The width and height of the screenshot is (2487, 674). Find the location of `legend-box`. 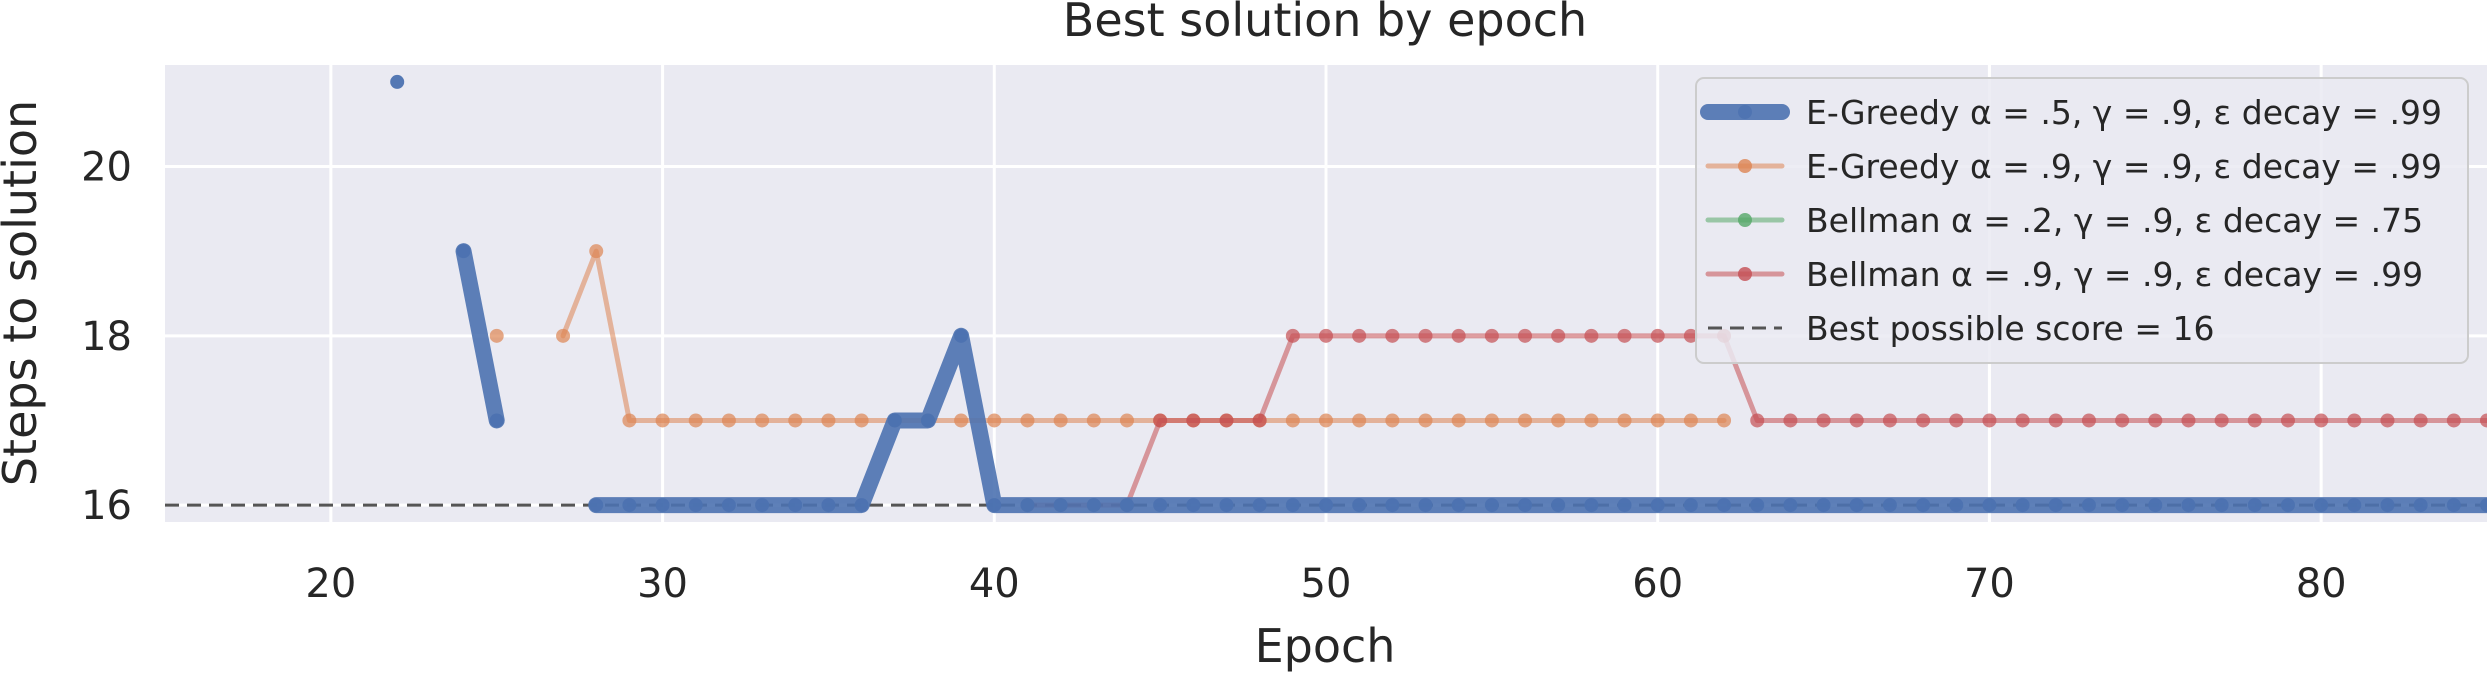

legend-box is located at coordinates (2082, 220).